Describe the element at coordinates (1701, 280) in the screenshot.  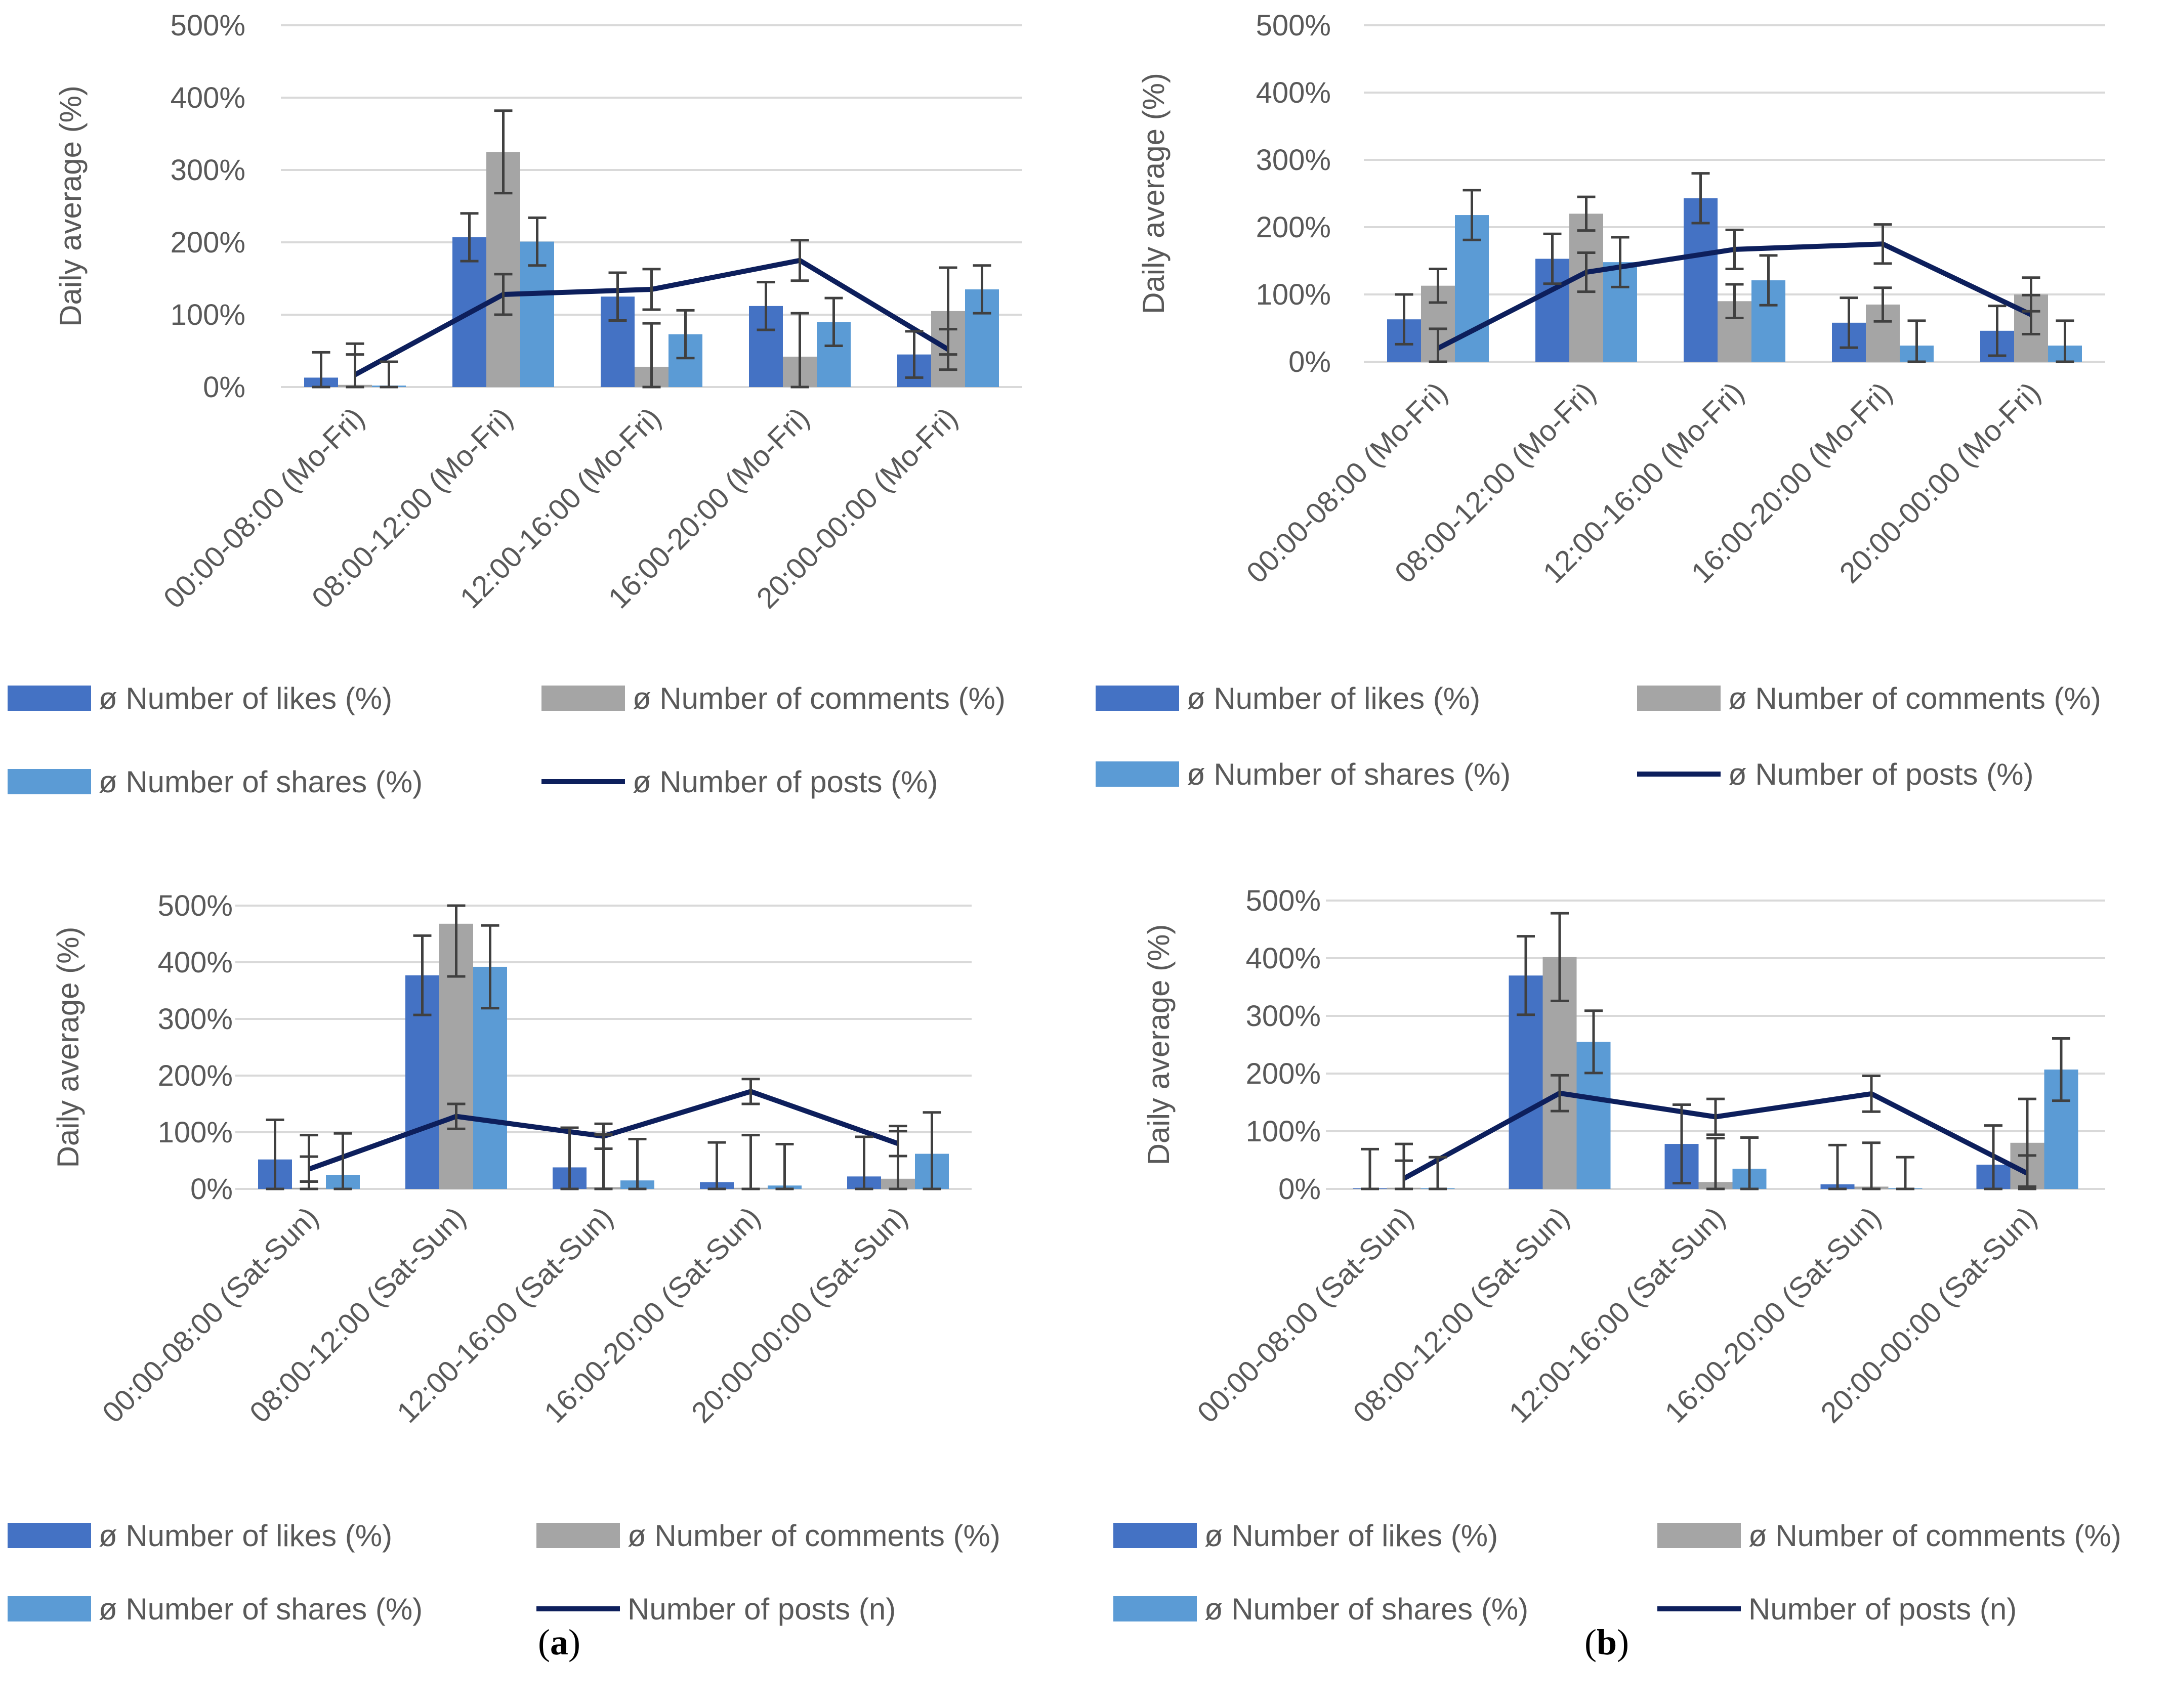
I see `bar` at that location.